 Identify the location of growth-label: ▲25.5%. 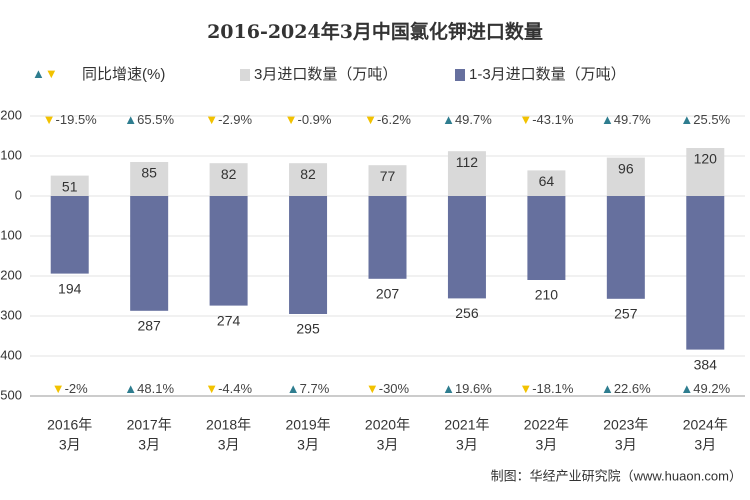
(705, 119).